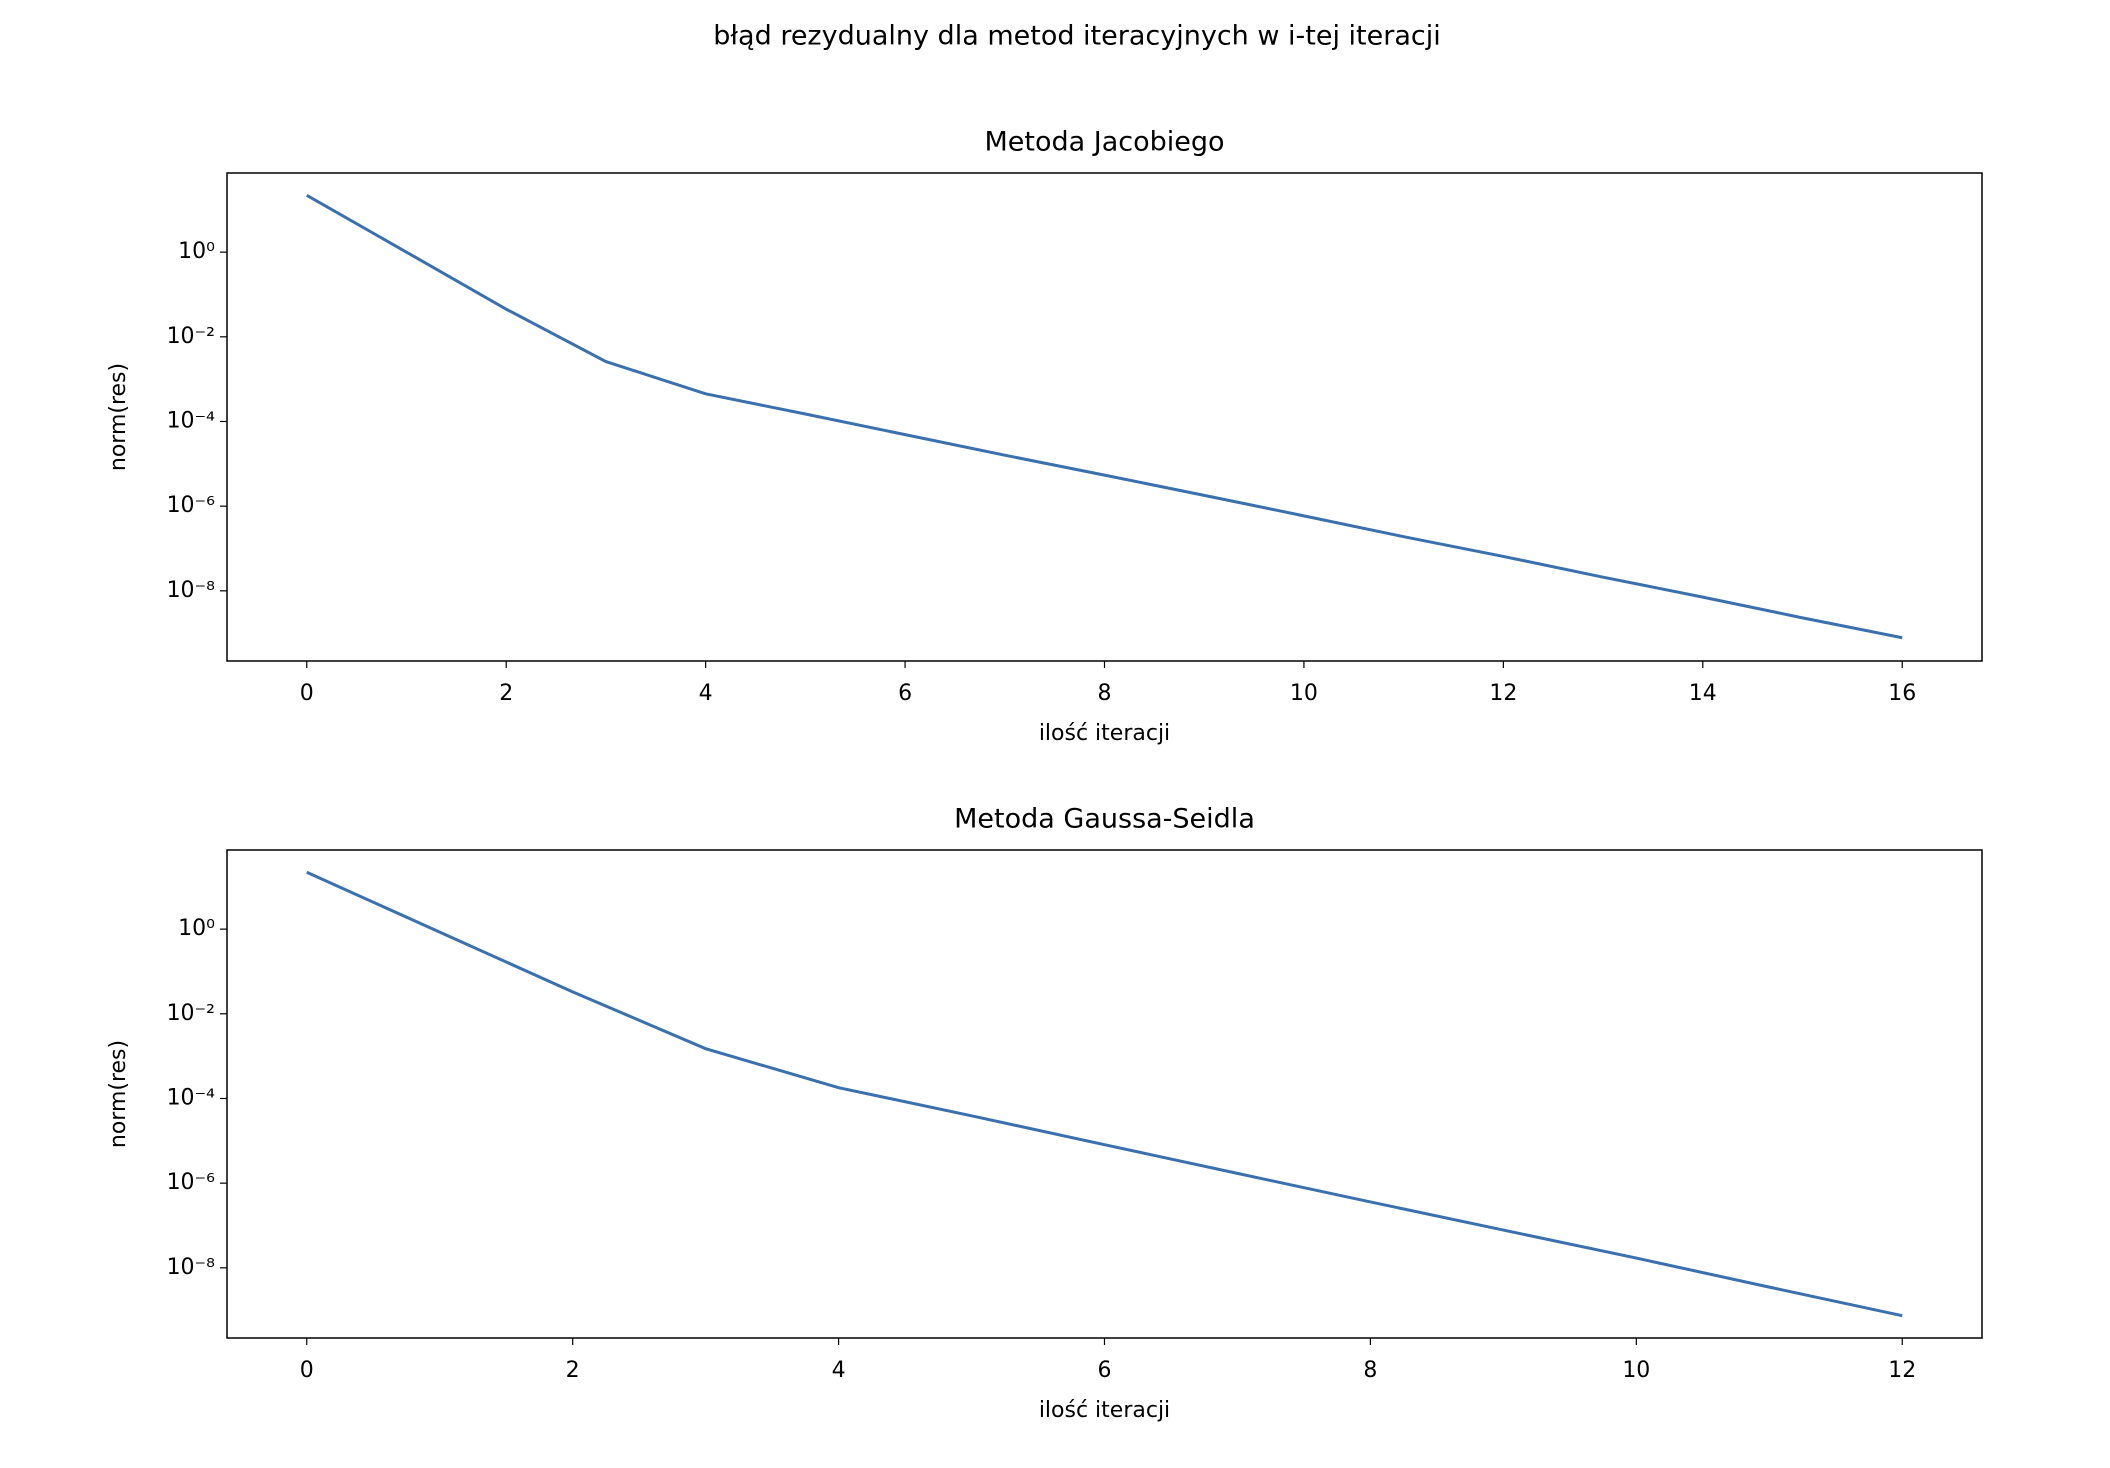 This screenshot has height=1468, width=2110. What do you see at coordinates (1902, 693) in the screenshot?
I see `x-tick-label: 16` at bounding box center [1902, 693].